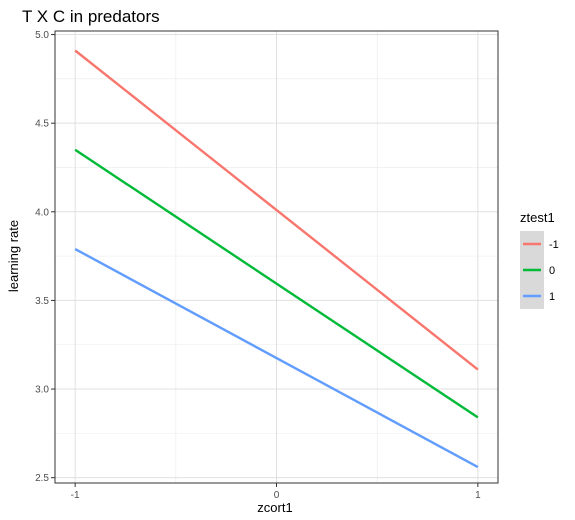  I want to click on x-tick-label: 1, so click(478, 495).